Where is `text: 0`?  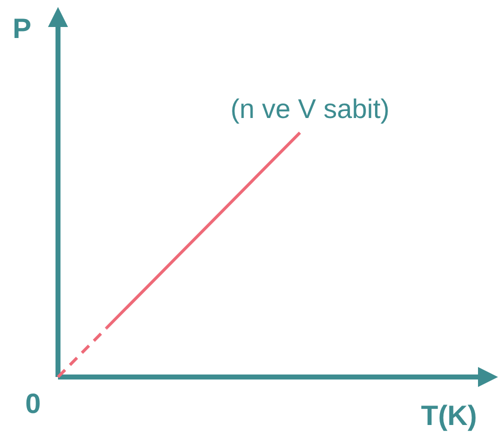 text: 0 is located at coordinates (33, 403).